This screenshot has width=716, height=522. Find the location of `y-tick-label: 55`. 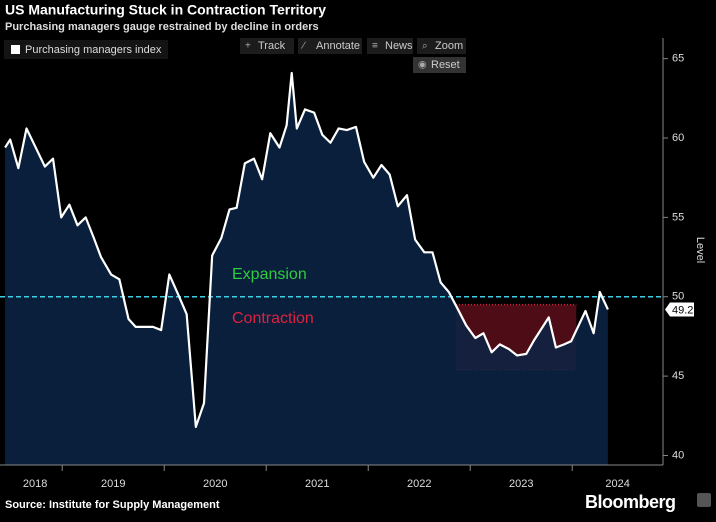

y-tick-label: 55 is located at coordinates (678, 217).